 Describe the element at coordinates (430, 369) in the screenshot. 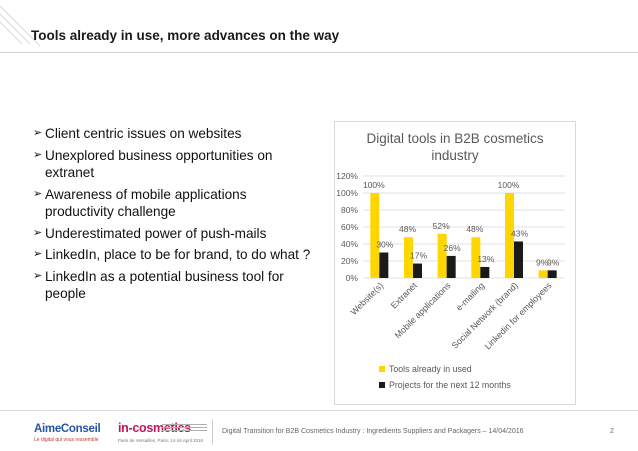

I see `legend-label: Tools already in used` at that location.